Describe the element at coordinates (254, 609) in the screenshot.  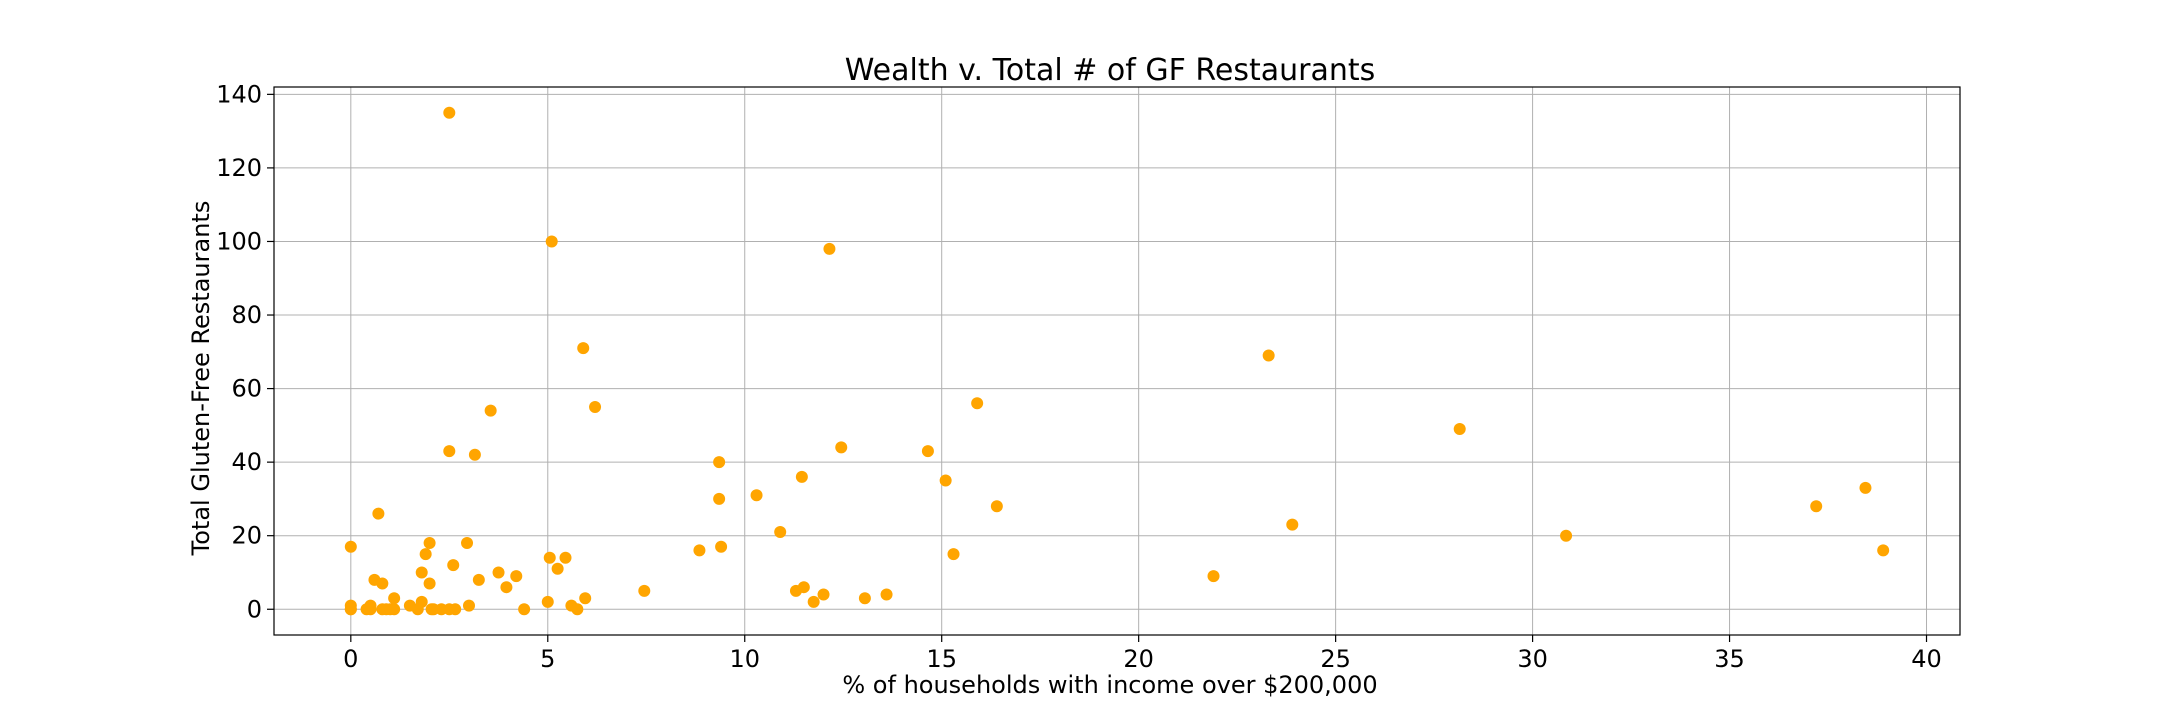
I see `y-tick-label: 0` at that location.